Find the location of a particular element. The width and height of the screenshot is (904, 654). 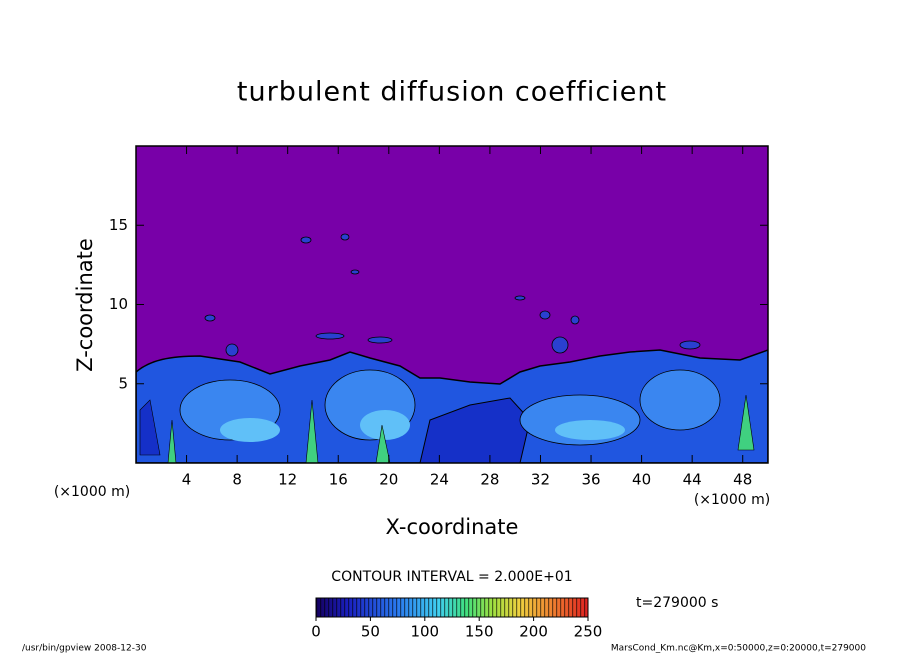

x-tick-label: 28 is located at coordinates (489, 480).